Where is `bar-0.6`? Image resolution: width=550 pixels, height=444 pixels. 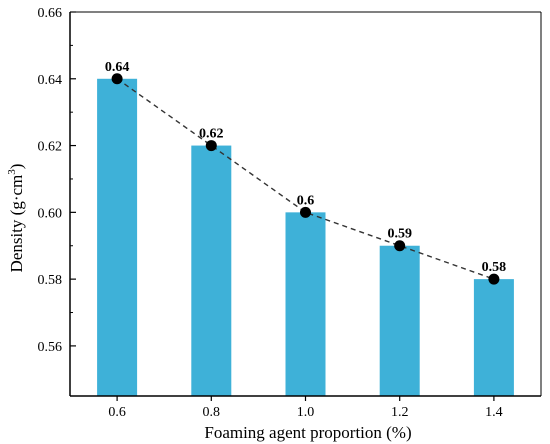
bar-0.6 is located at coordinates (117, 237).